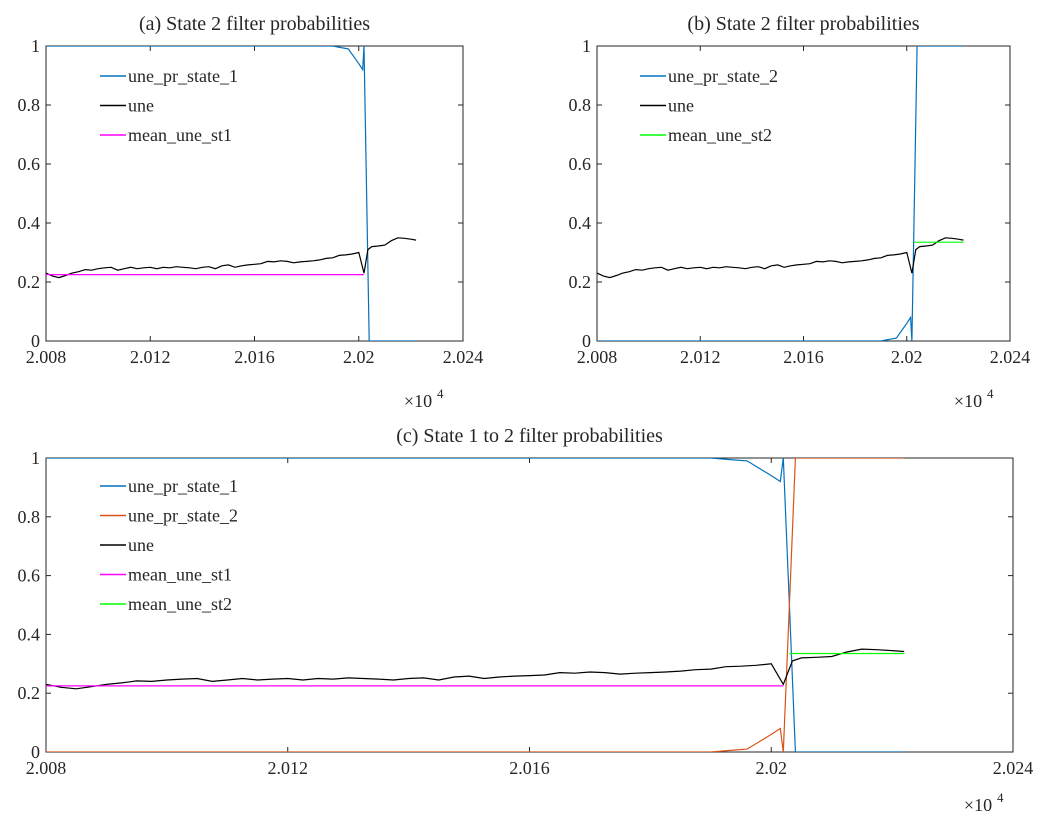 The image size is (1047, 821). Describe the element at coordinates (803, 24) in the screenshot. I see `chart-title: (b) State 2 filter probabilities` at that location.